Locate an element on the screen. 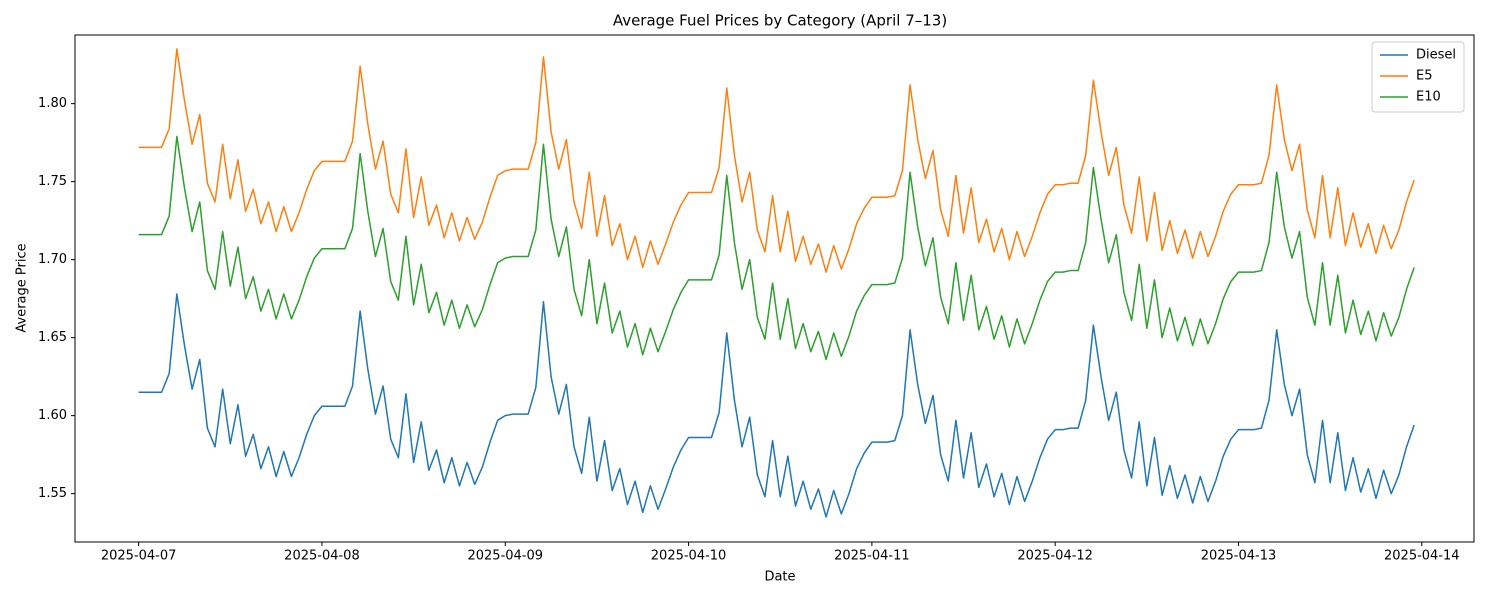 The width and height of the screenshot is (1500, 600). y-tick-label: 1.75 is located at coordinates (52, 181).